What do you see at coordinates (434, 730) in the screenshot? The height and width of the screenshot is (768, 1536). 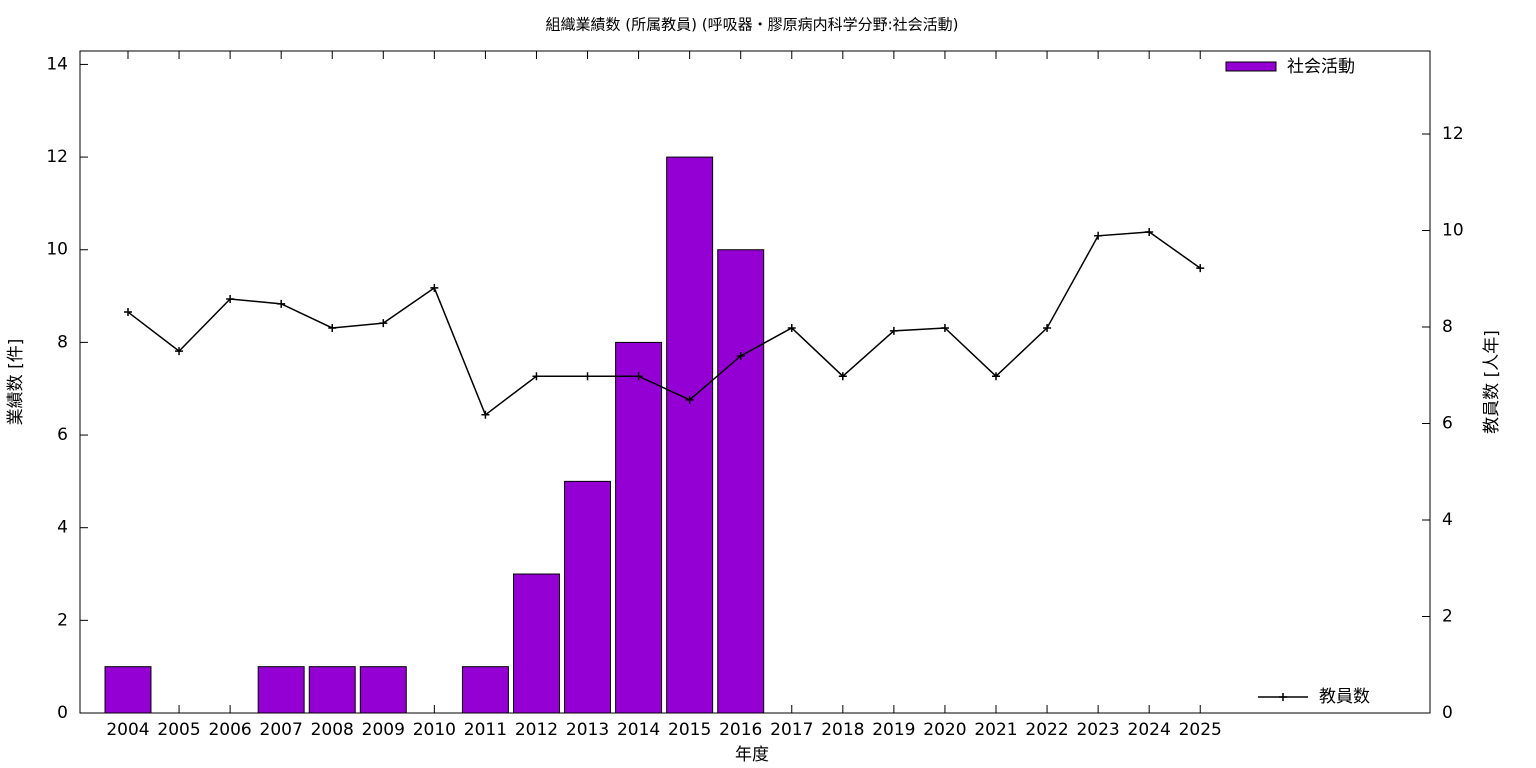 I see `x-tick-label: 2010` at bounding box center [434, 730].